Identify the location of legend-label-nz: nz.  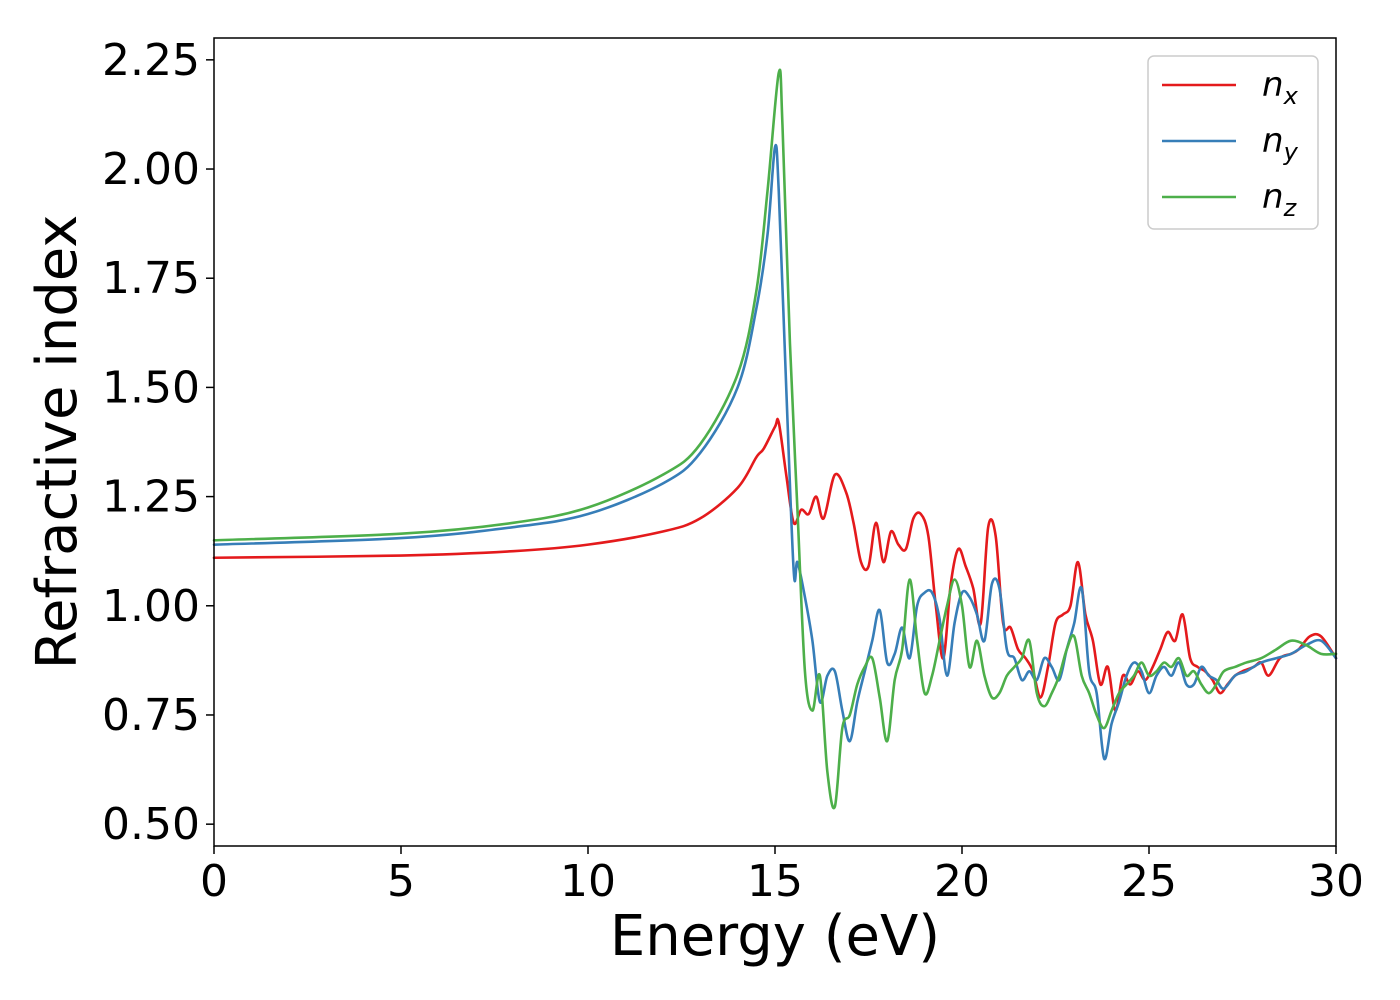
(1280, 199).